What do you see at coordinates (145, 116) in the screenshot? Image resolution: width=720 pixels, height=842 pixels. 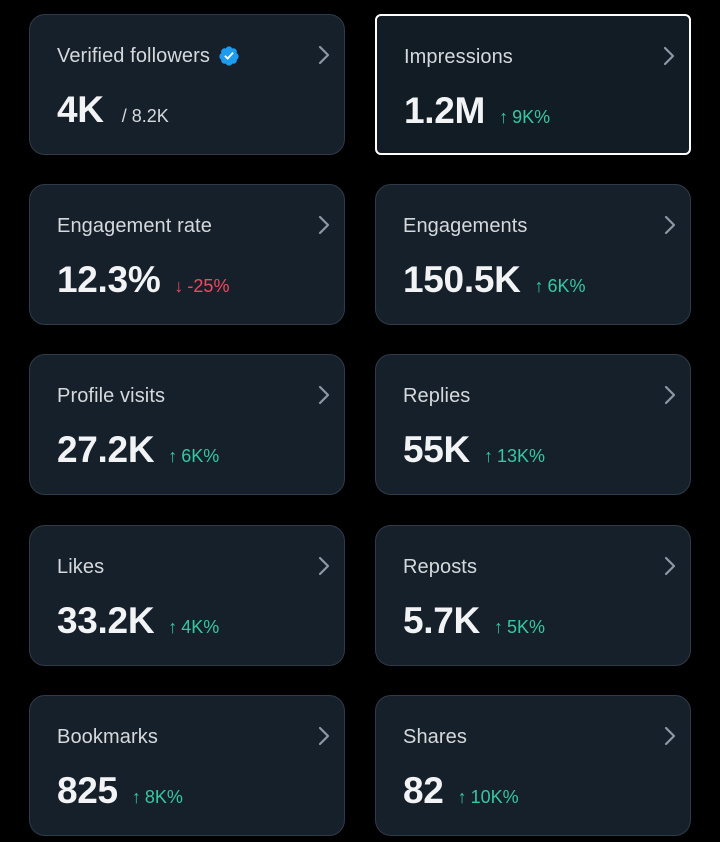 I see `card-secondary-value: / 8.2K` at bounding box center [145, 116].